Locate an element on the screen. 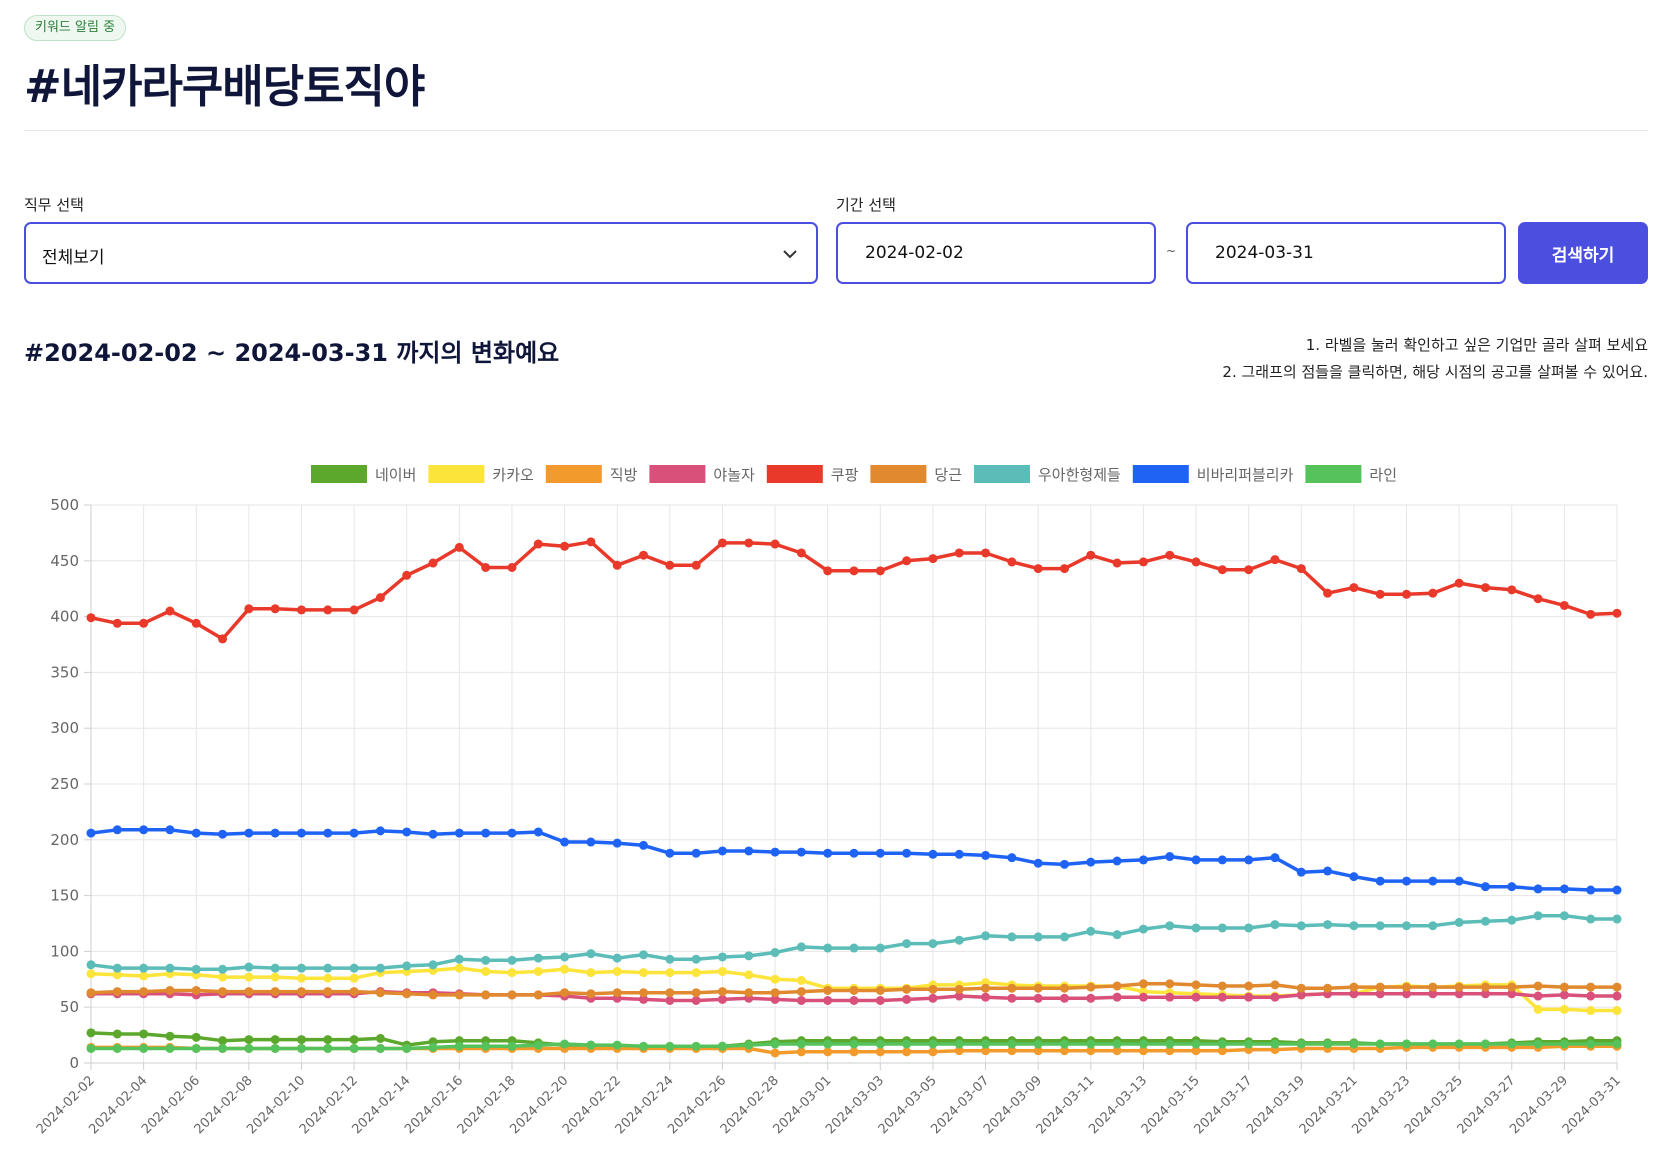  legend-label: 우아한형제들 is located at coordinates (1079, 475).